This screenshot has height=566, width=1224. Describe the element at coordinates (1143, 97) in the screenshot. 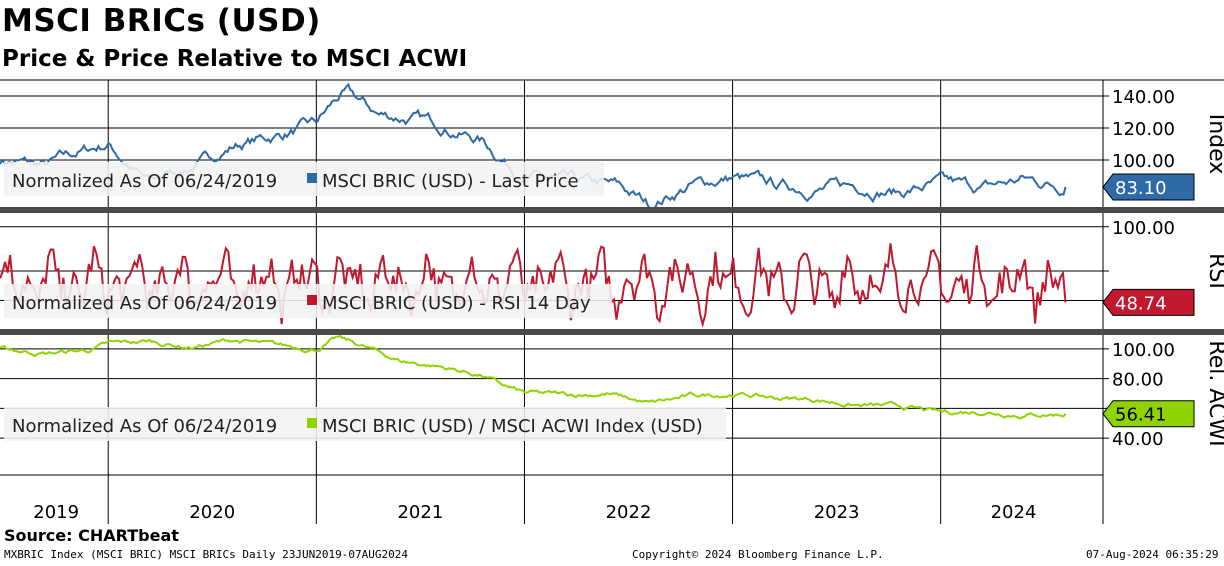

I see `y-tick-label: 140.00` at that location.